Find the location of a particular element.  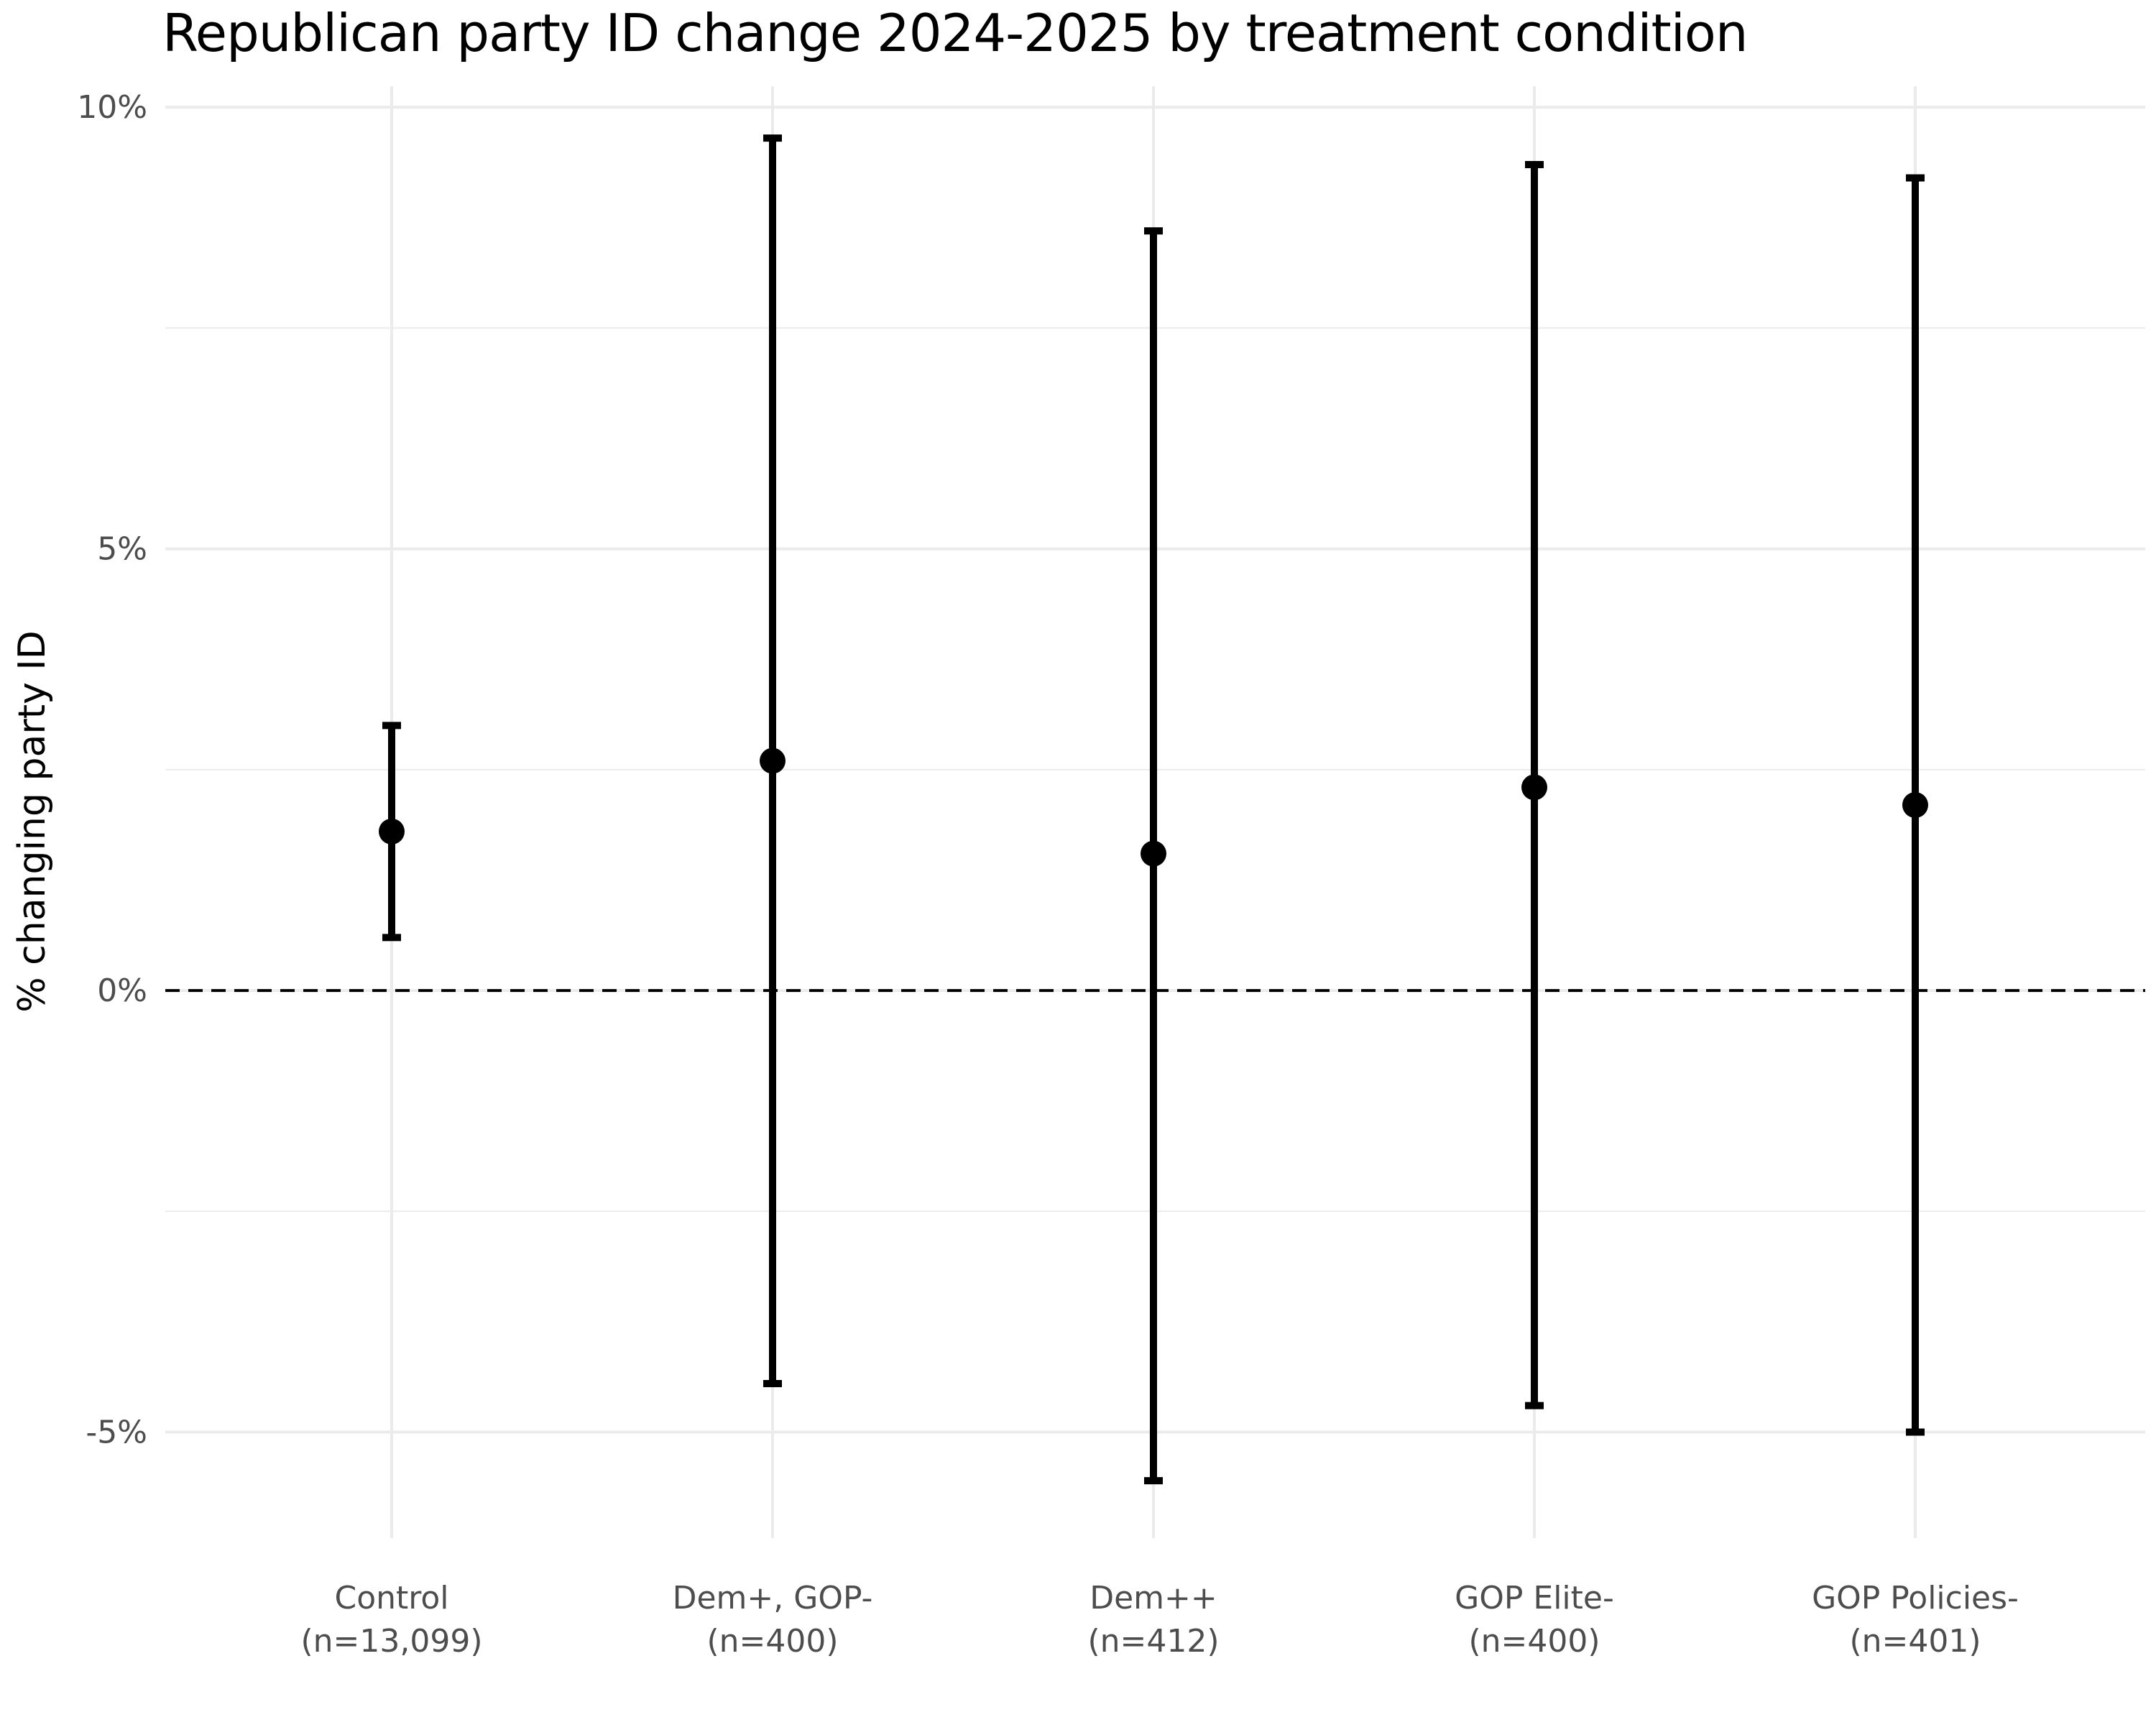

x-tick-sample-size: (n=401) is located at coordinates (1915, 1641).